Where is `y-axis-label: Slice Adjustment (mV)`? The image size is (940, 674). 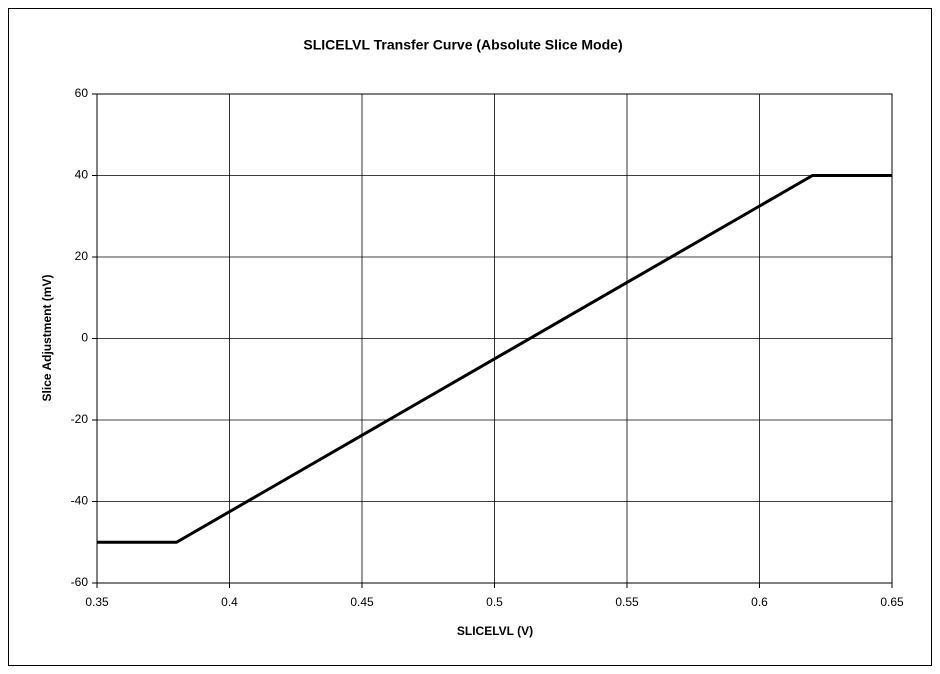
y-axis-label: Slice Adjustment (mV) is located at coordinates (47, 338).